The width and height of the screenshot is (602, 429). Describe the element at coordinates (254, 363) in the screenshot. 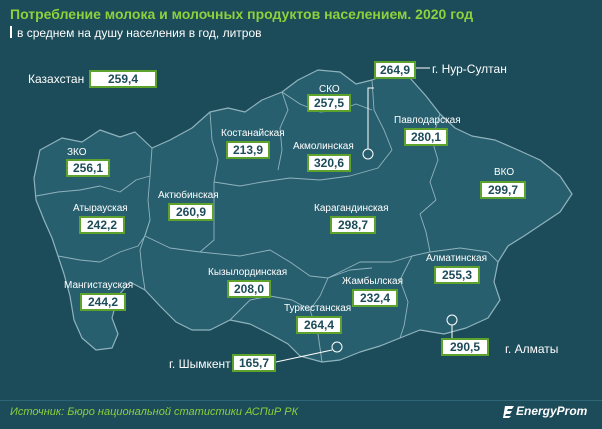

I see `value-shymkent: 165,7` at that location.